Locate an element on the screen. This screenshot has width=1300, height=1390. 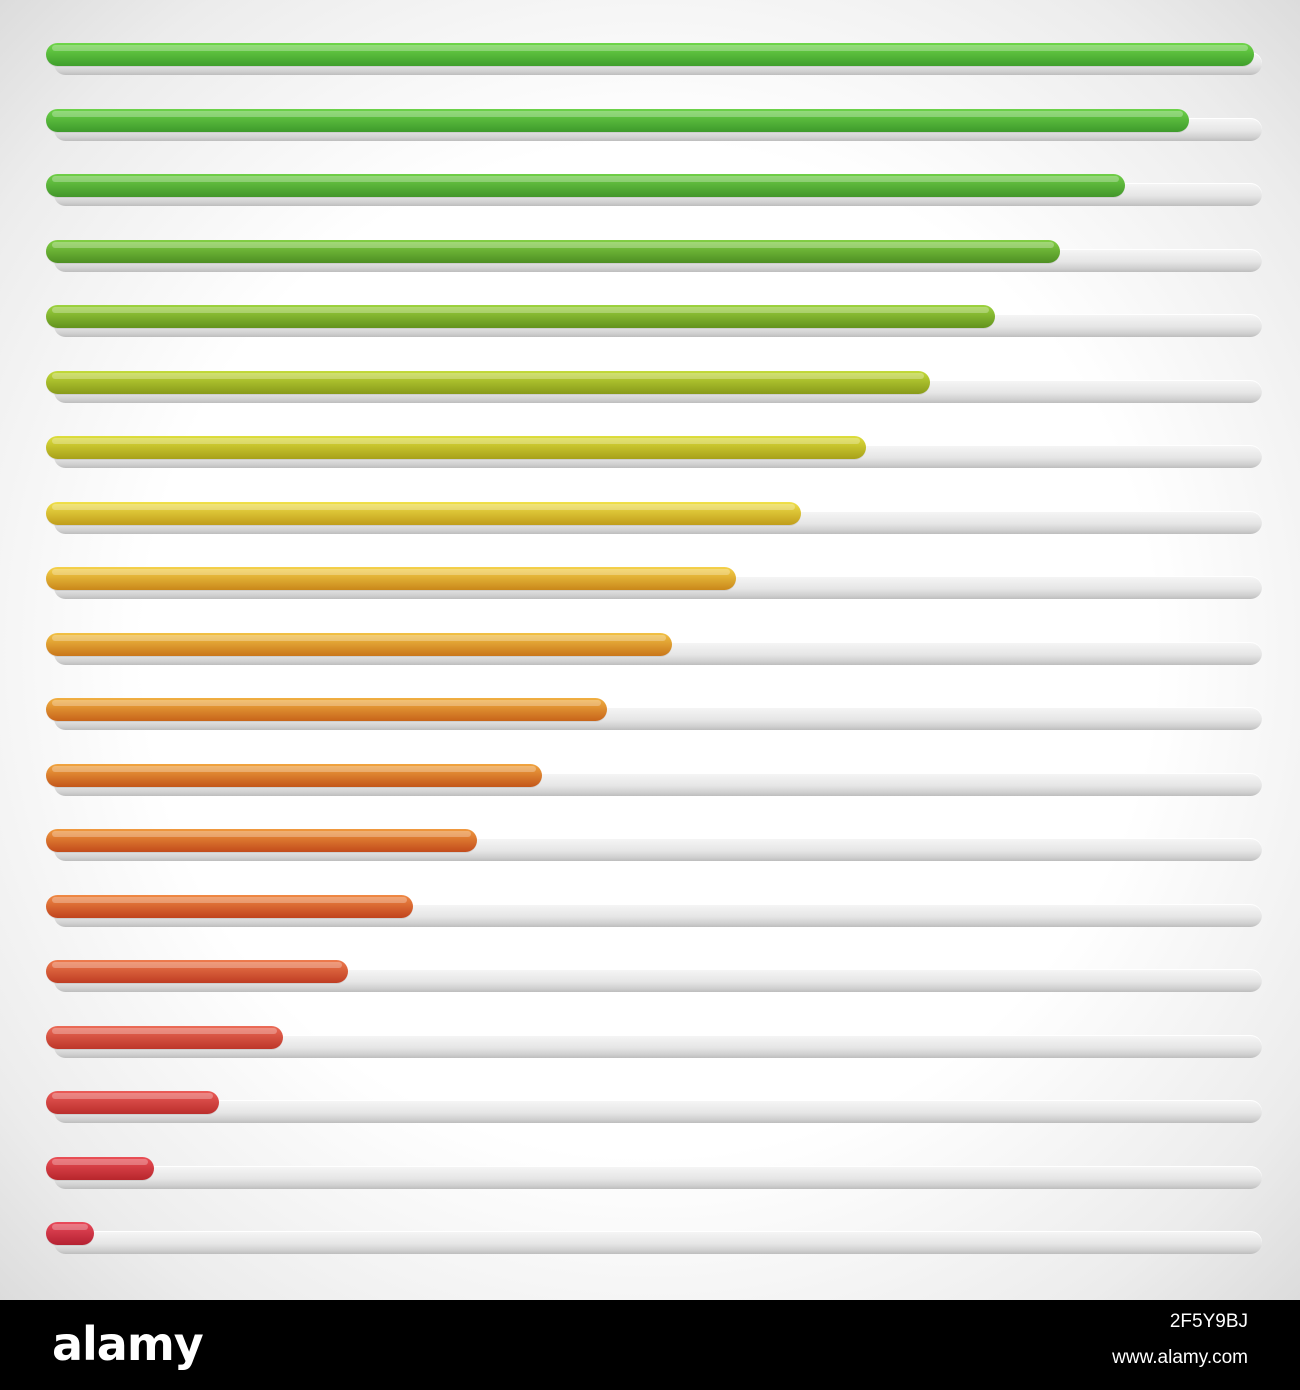
image-id: 2F5Y9BJ is located at coordinates (1208, 1321).